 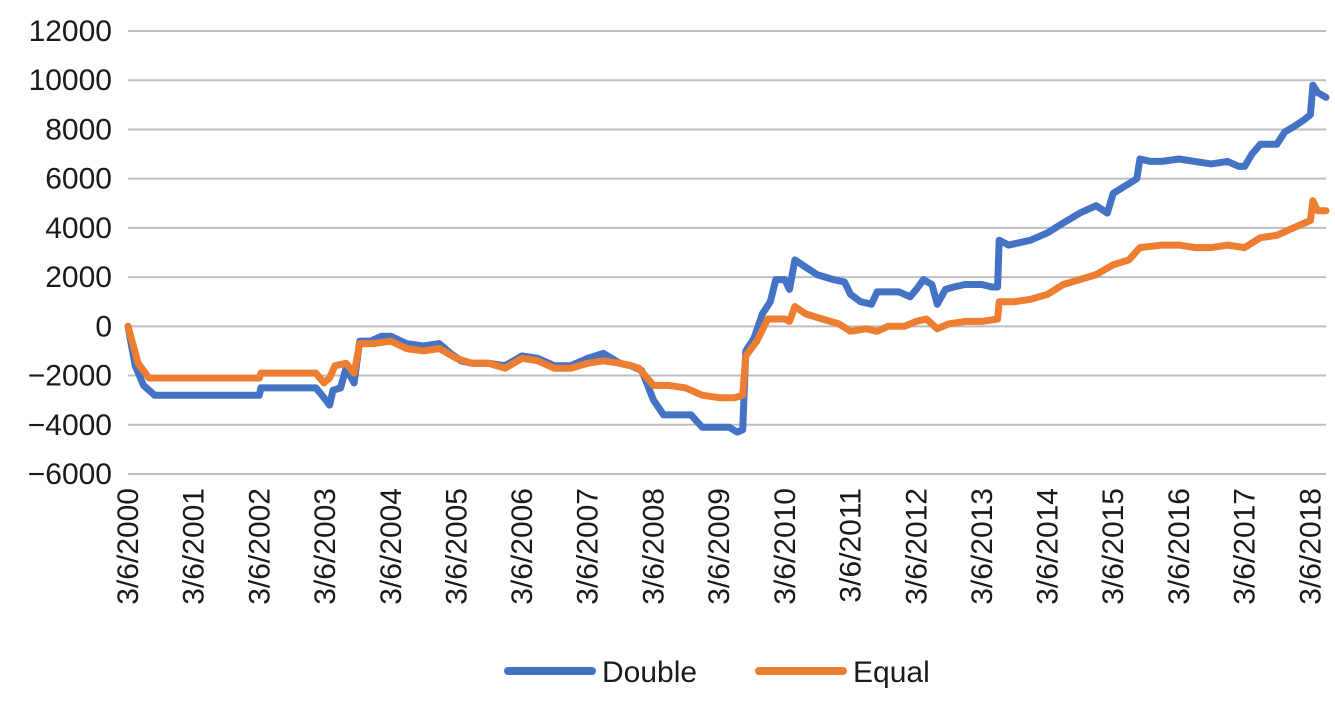 What do you see at coordinates (850, 545) in the screenshot?
I see `x-tick-label: 3/6/2011` at bounding box center [850, 545].